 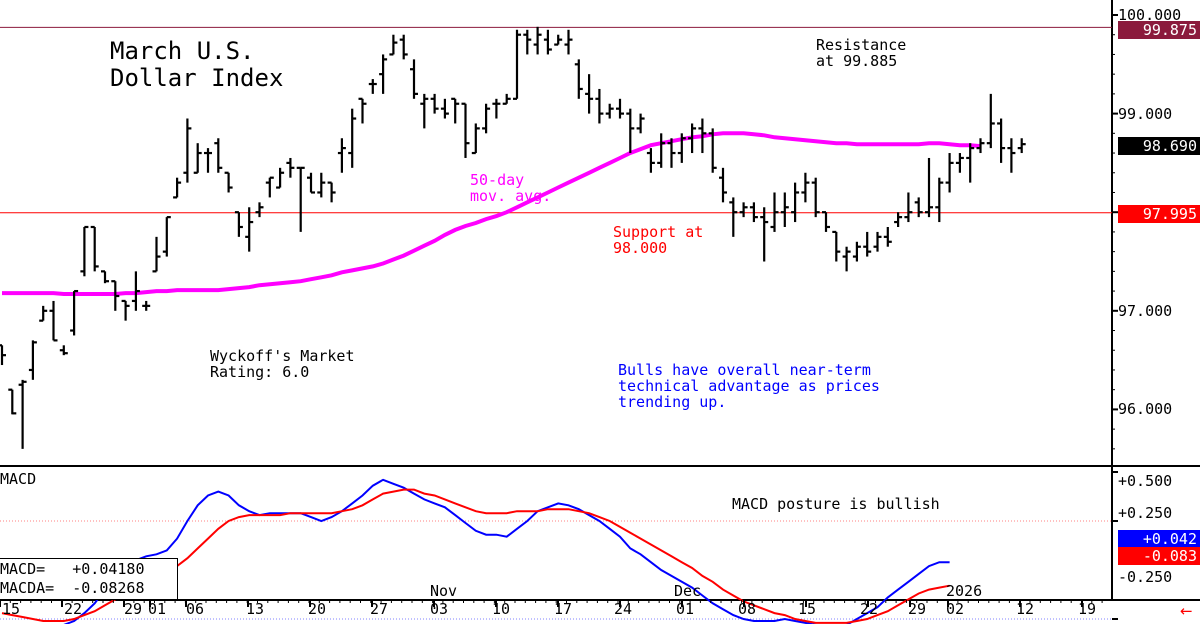 What do you see at coordinates (157, 609) in the screenshot?
I see `x-tick-label: 01` at bounding box center [157, 609].